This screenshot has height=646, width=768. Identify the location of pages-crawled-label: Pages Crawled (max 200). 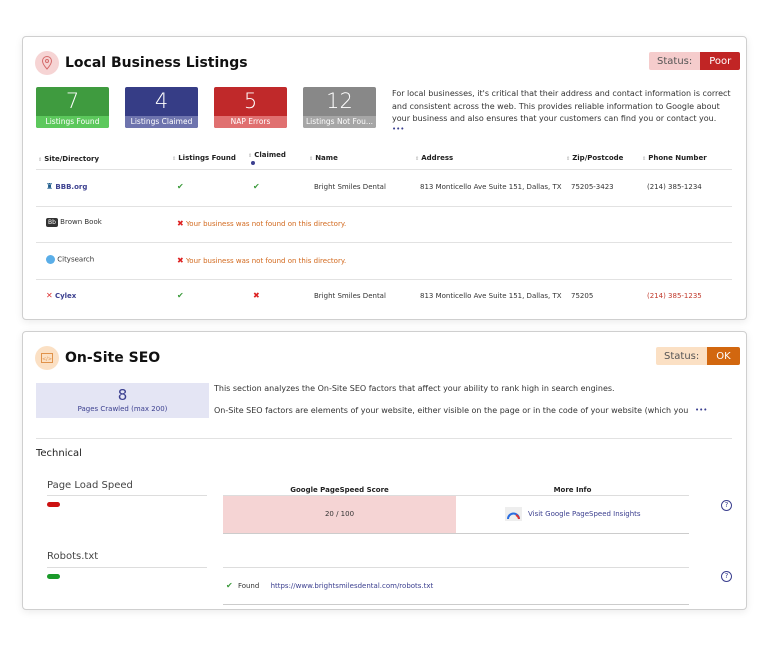
(122, 409).